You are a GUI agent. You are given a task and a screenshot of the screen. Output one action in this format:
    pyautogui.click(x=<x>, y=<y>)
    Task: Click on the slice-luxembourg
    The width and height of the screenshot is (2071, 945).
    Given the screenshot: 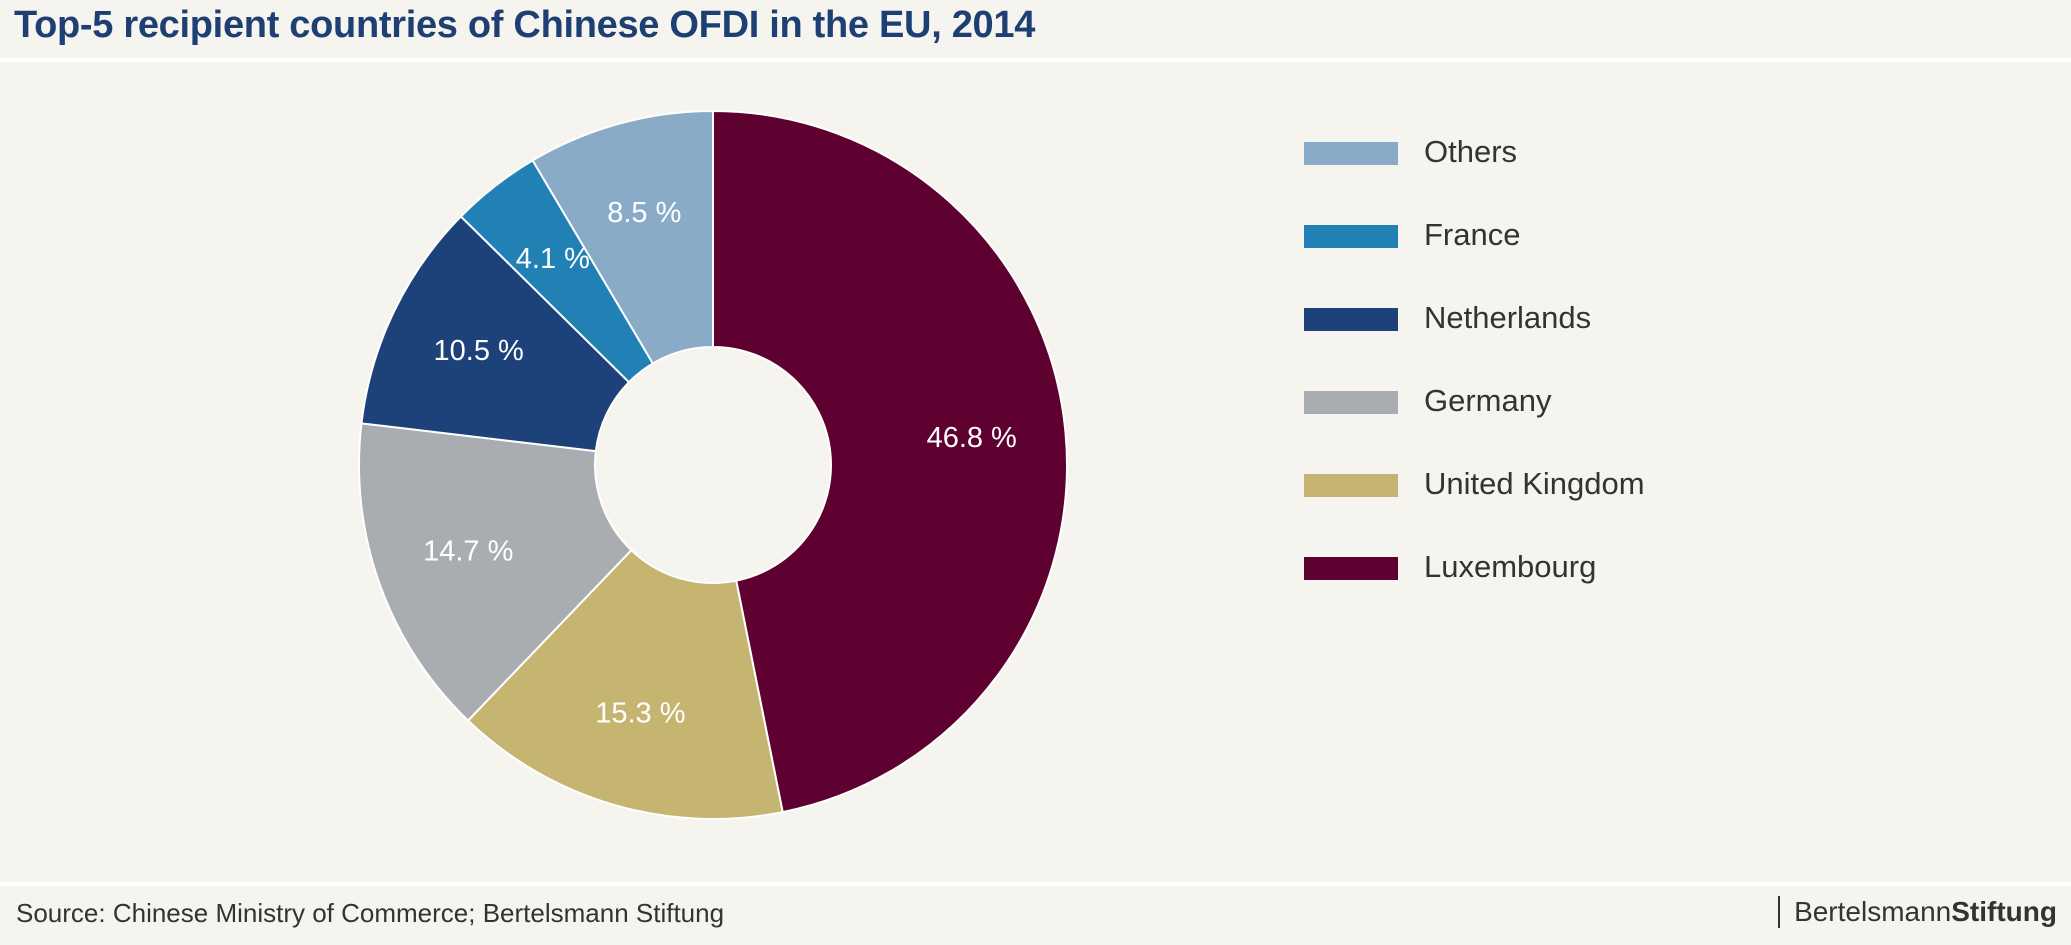 What is the action you would take?
    pyautogui.click(x=890, y=461)
    